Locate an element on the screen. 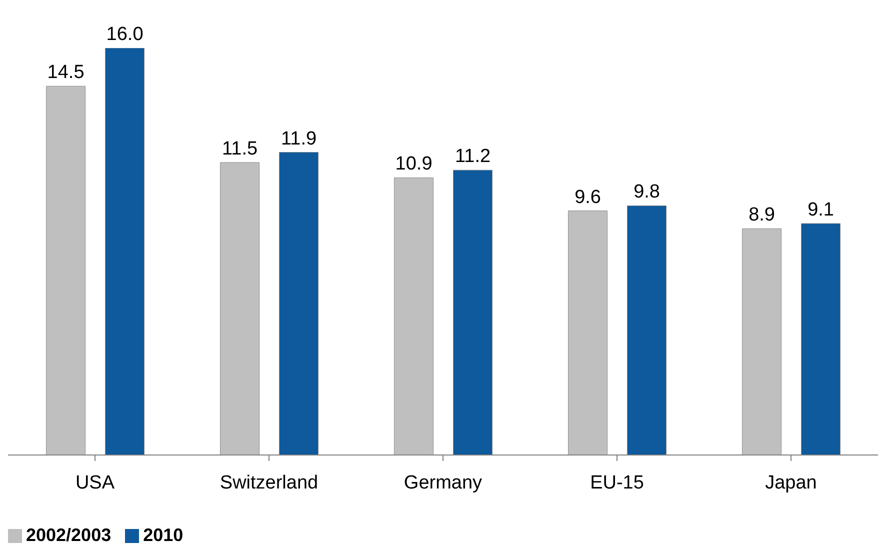 This screenshot has width=886, height=560. data-label: 10.9 is located at coordinates (413, 164).